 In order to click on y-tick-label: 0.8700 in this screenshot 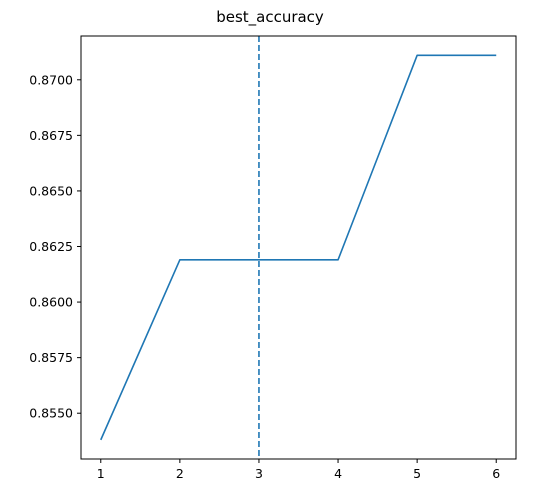, I will do `click(51, 79)`.